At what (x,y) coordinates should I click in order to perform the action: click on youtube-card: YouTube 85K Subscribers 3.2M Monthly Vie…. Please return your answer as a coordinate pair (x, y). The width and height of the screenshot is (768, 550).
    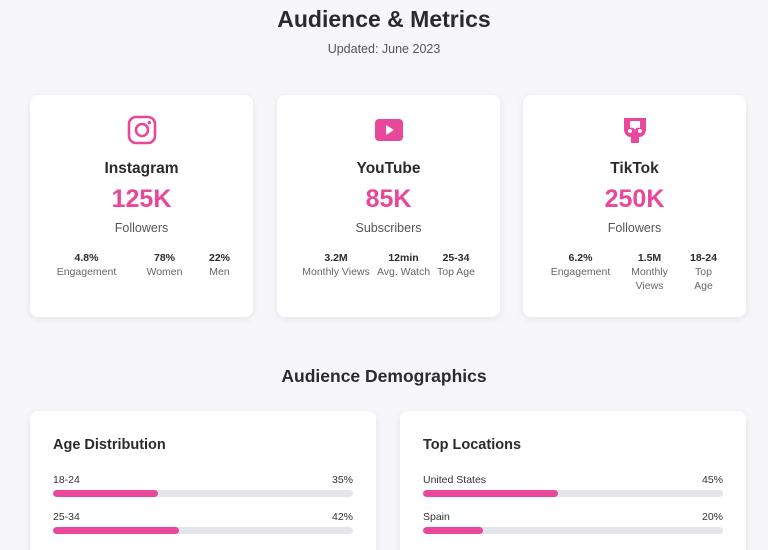
    Looking at the image, I should click on (388, 206).